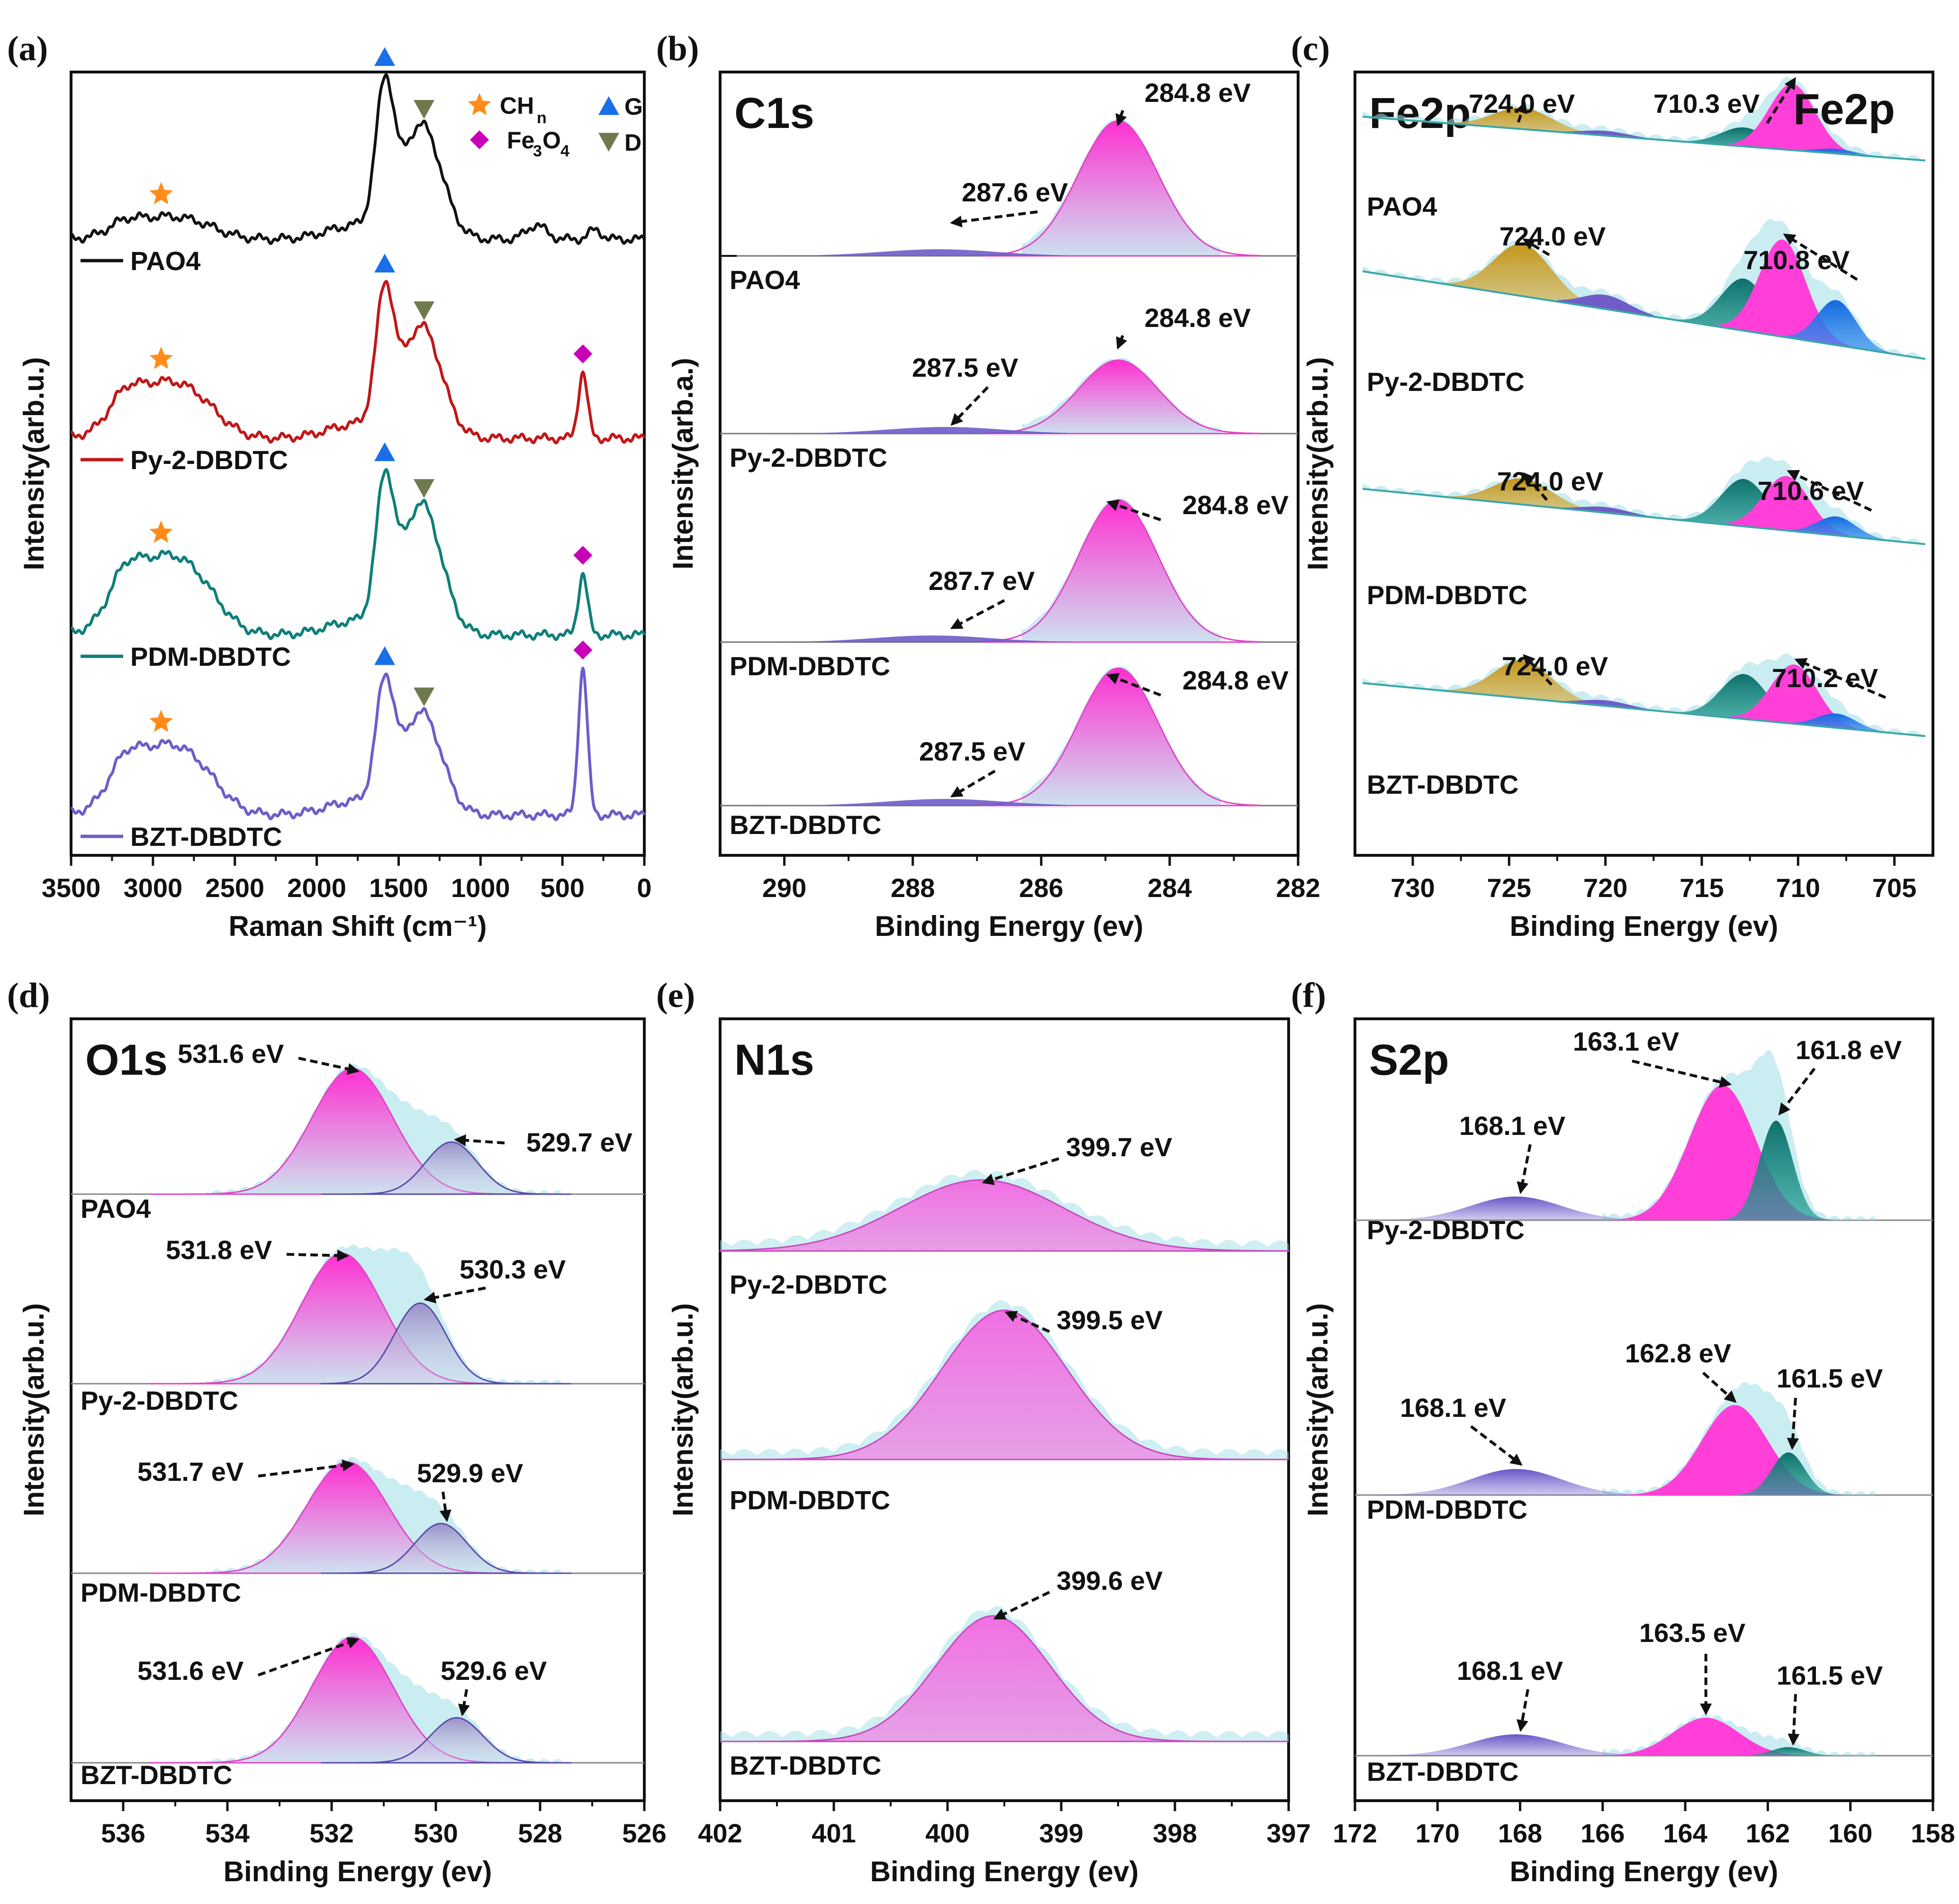  What do you see at coordinates (644, 888) in the screenshot?
I see `raman-x-tick-label: 0` at bounding box center [644, 888].